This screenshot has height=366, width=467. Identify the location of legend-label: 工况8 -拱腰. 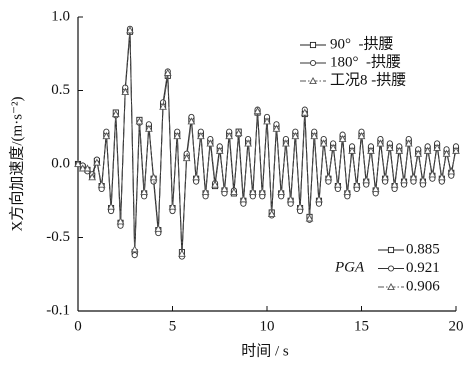
(368, 79).